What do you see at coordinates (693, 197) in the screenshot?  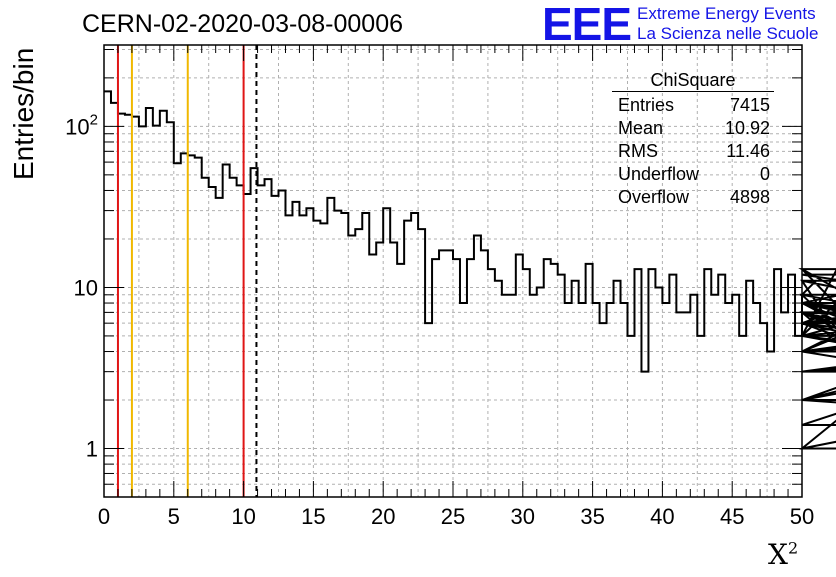 I see `stats-row-overflow: Overflow 4898` at bounding box center [693, 197].